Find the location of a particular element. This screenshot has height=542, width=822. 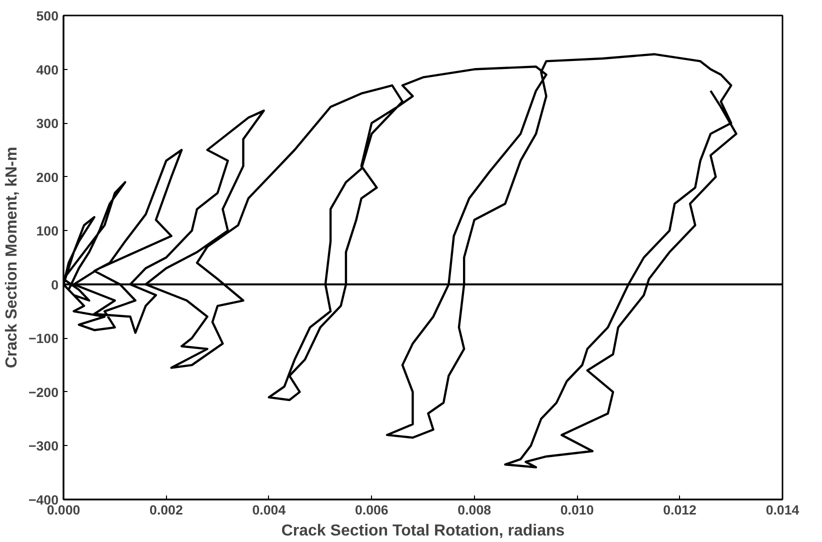

x-tick-label: 0.008 is located at coordinates (475, 510).